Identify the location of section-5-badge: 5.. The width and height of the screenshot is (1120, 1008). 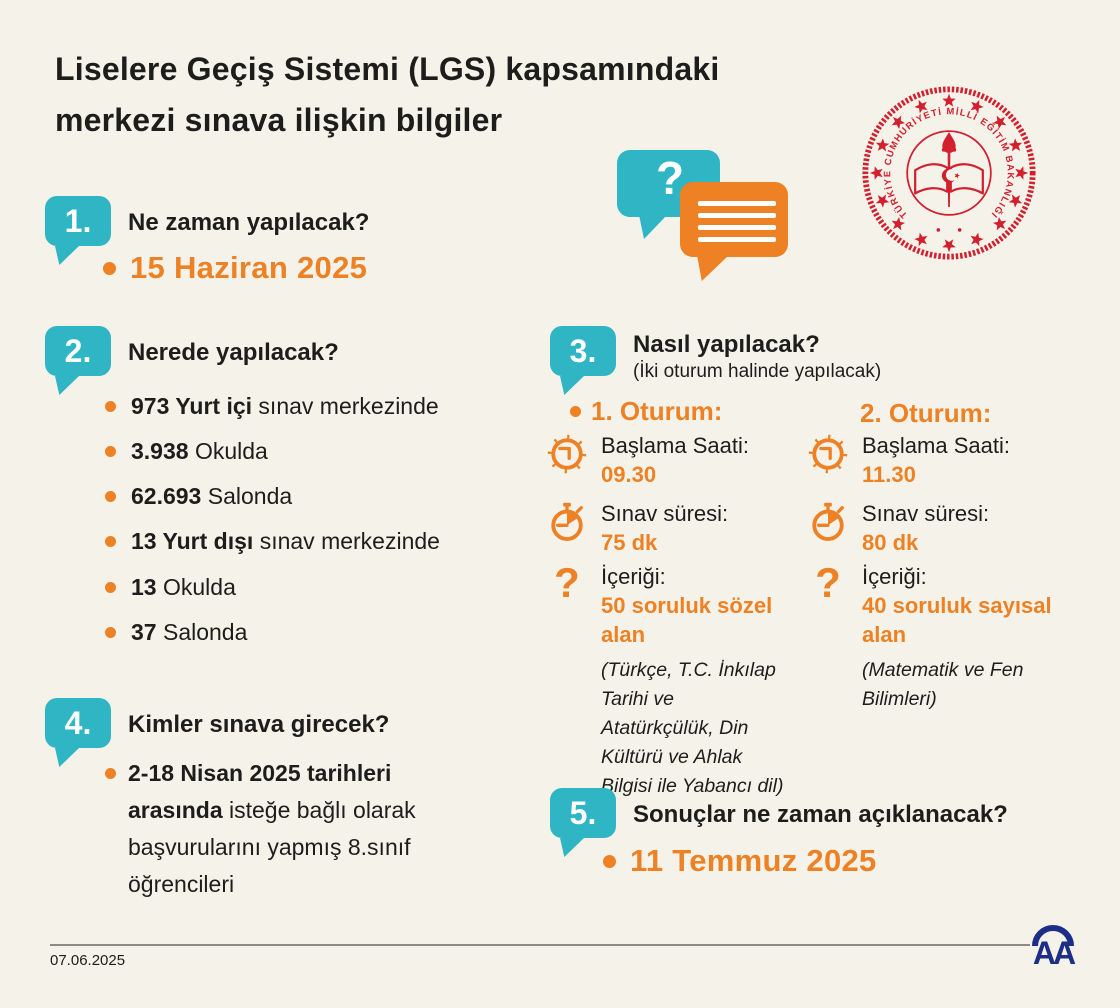
(583, 813).